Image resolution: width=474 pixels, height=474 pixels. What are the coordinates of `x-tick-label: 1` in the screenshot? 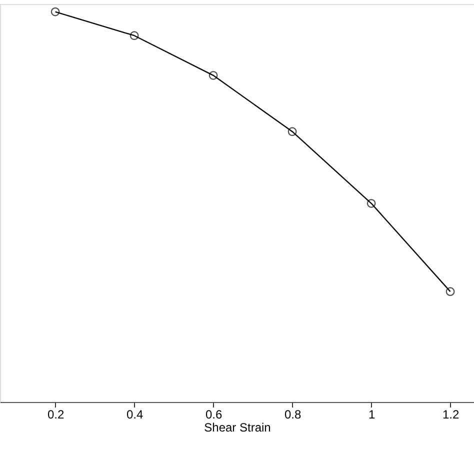 It's located at (372, 415).